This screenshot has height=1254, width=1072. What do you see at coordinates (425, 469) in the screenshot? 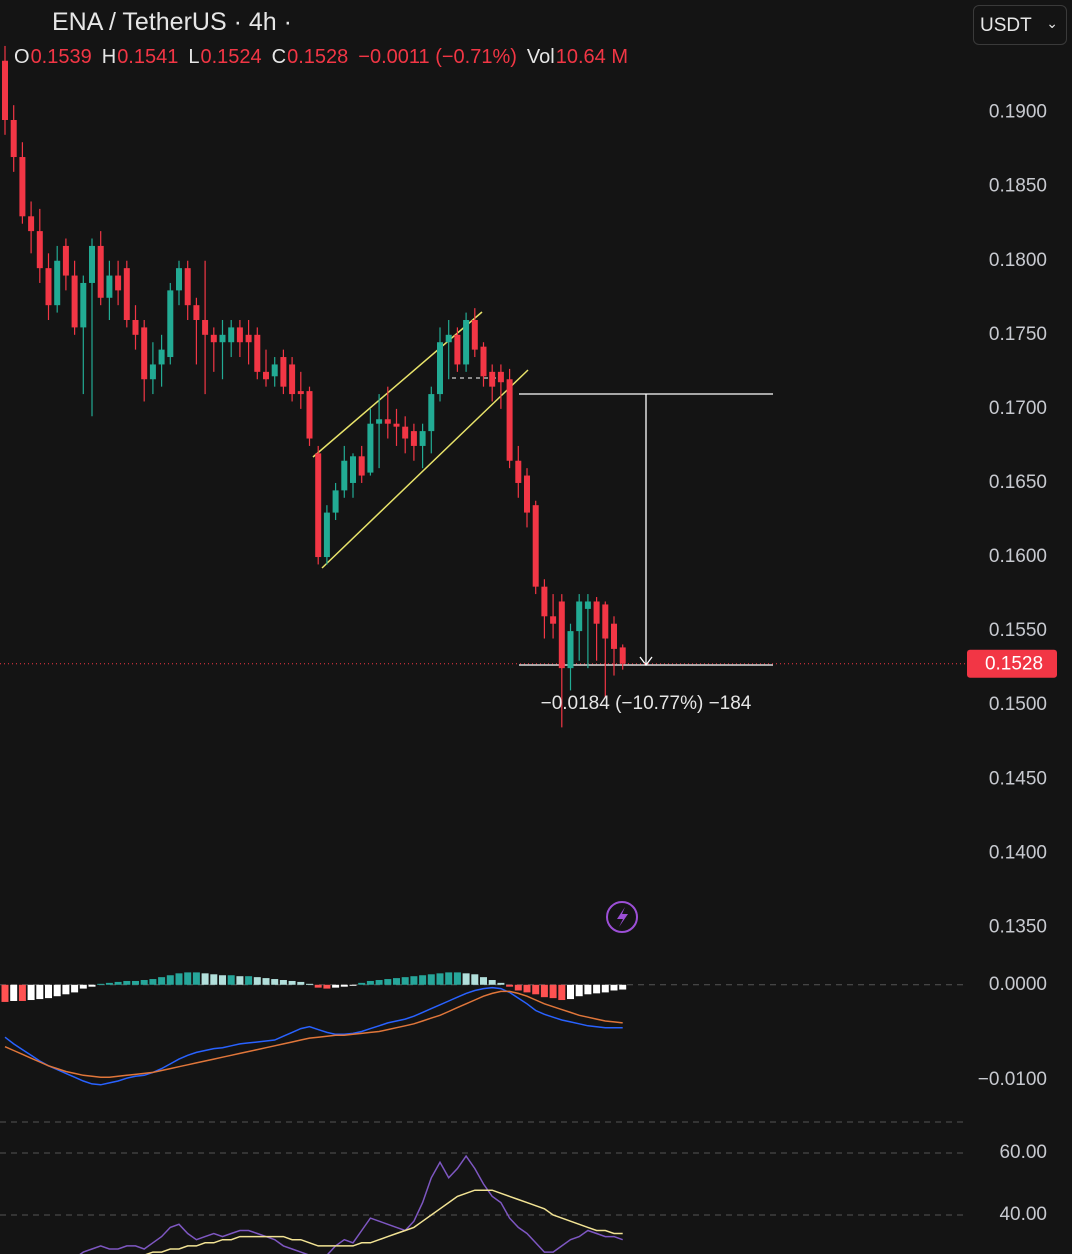
I see `channel-line` at bounding box center [425, 469].